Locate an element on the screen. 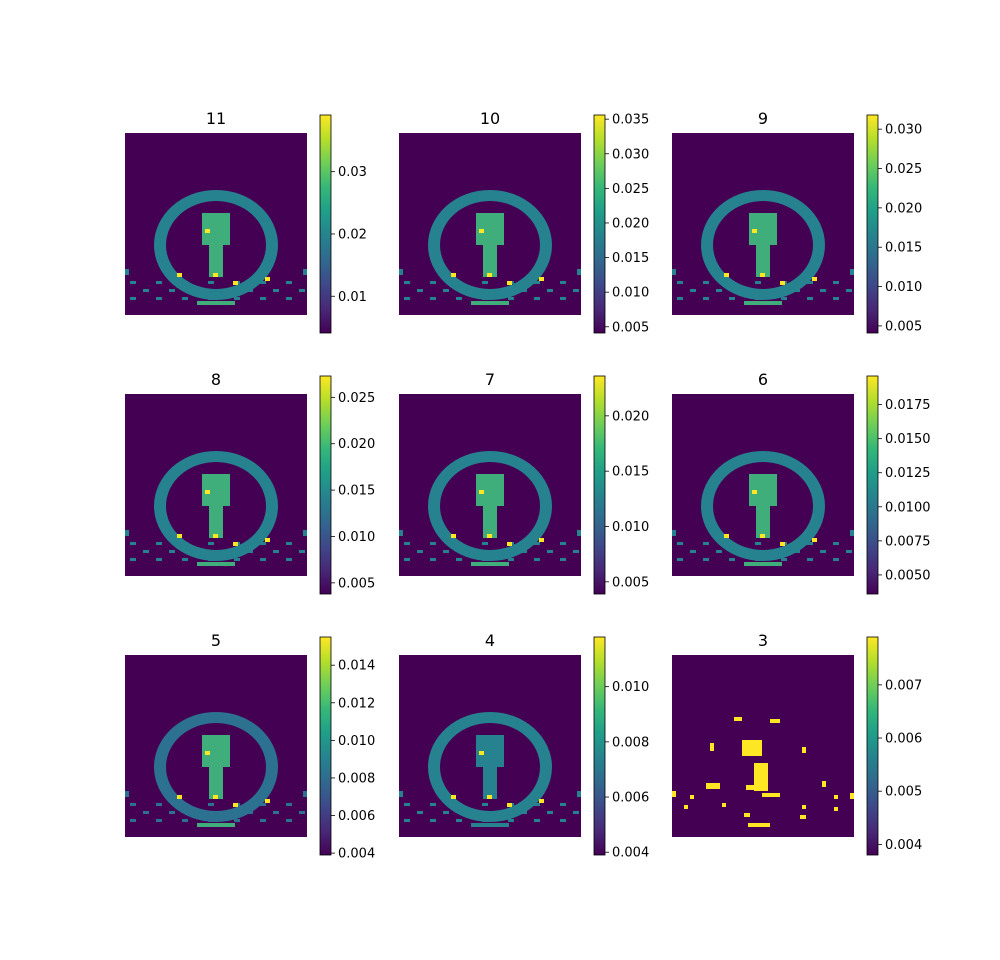 This screenshot has width=1000, height=960. panel: 7 0.005 0.010 0.015 0.020 is located at coordinates (524, 482).